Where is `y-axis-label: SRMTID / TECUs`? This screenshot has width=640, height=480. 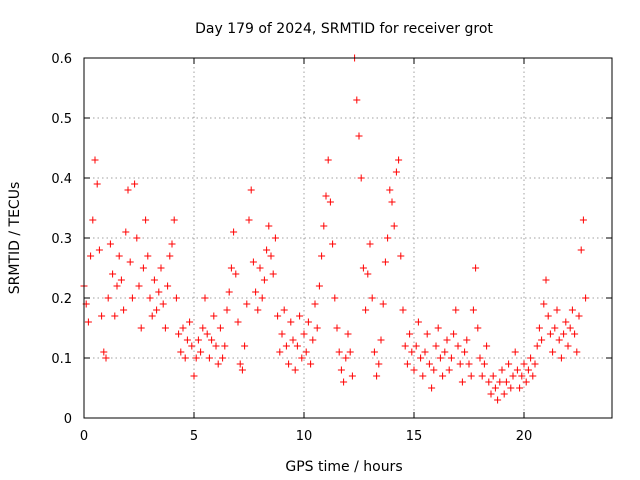
y-axis-label: SRMTID / TECUs is located at coordinates (15, 238).